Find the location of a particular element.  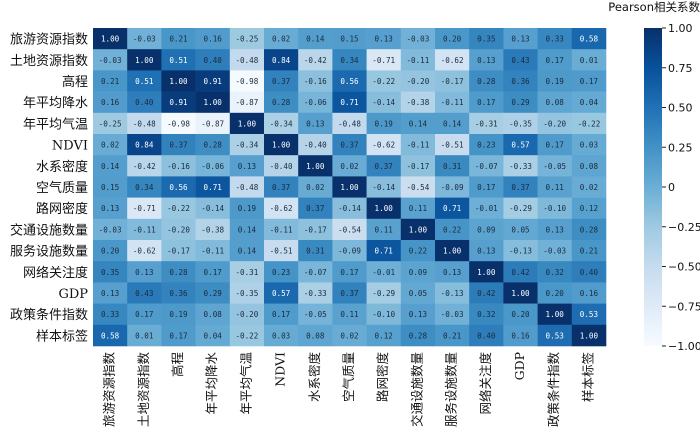

cell-value-label: -0.03 is located at coordinates (554, 251).